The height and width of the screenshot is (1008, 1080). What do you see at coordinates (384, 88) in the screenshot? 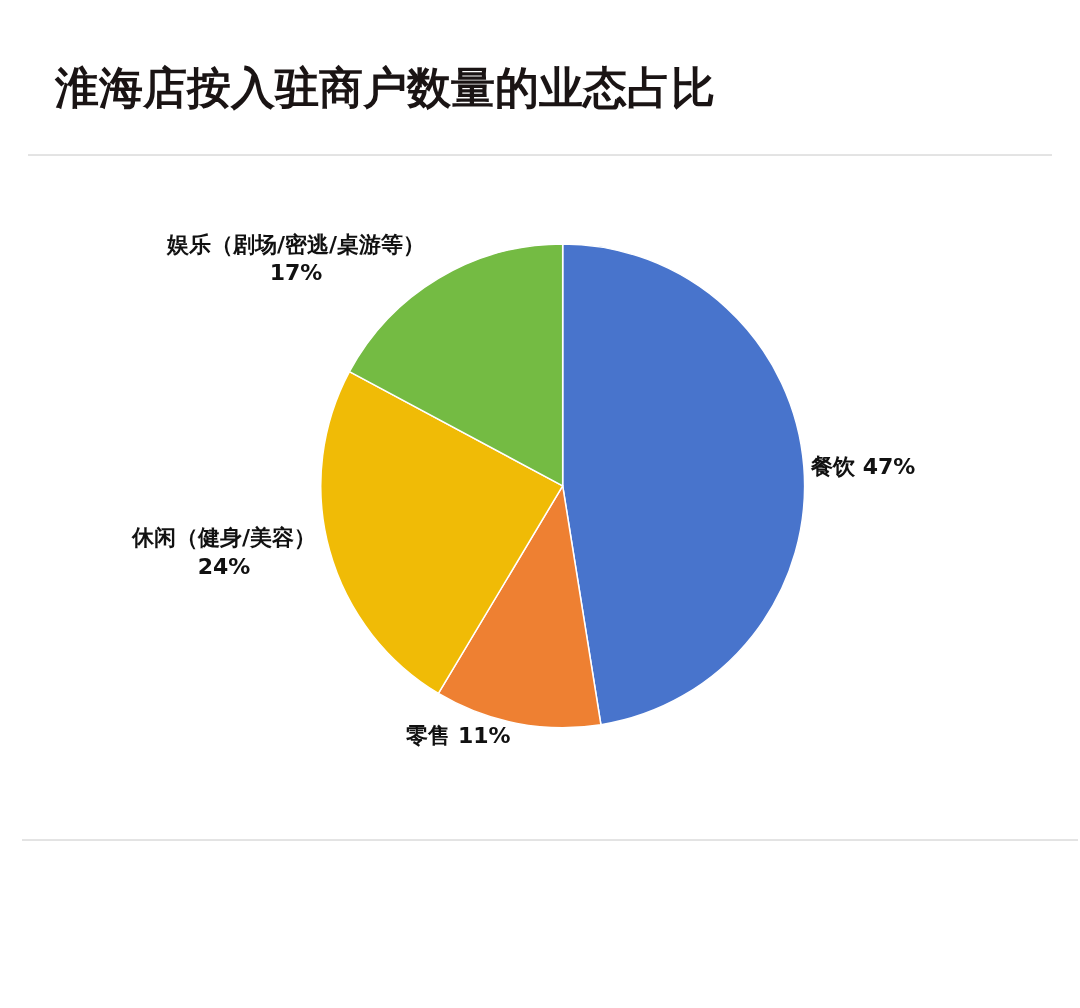
I see `chart-title: 淮海店按入驻商户数量的业态占比` at bounding box center [384, 88].